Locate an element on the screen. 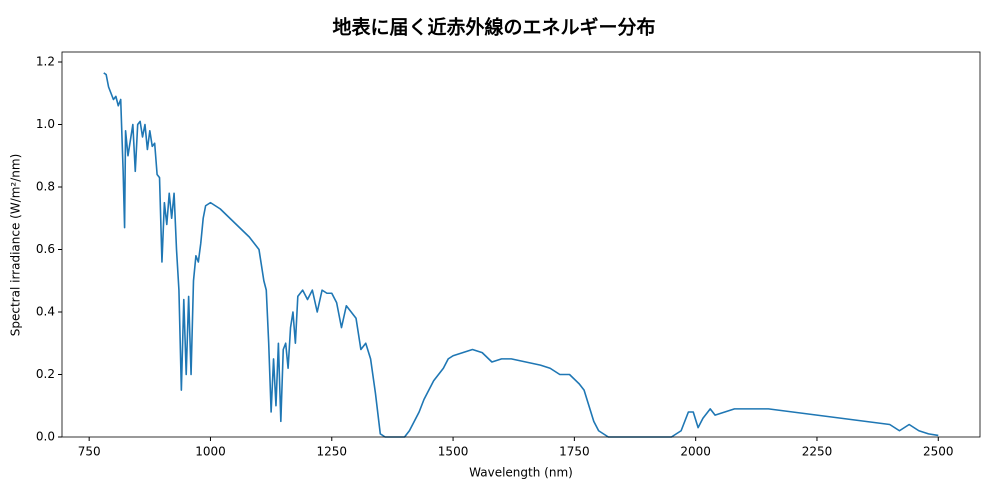 This screenshot has height=495, width=989. x-tick-label: 1750 is located at coordinates (574, 452).